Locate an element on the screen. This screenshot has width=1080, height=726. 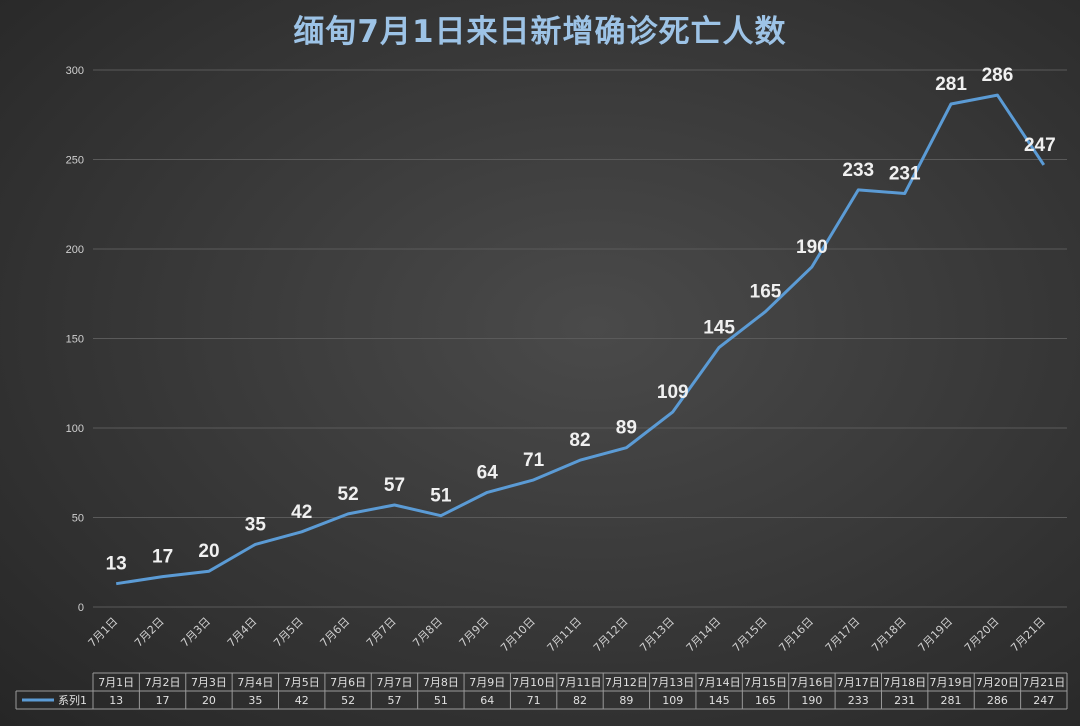
table-header-cell: 7月4日 is located at coordinates (255, 682).